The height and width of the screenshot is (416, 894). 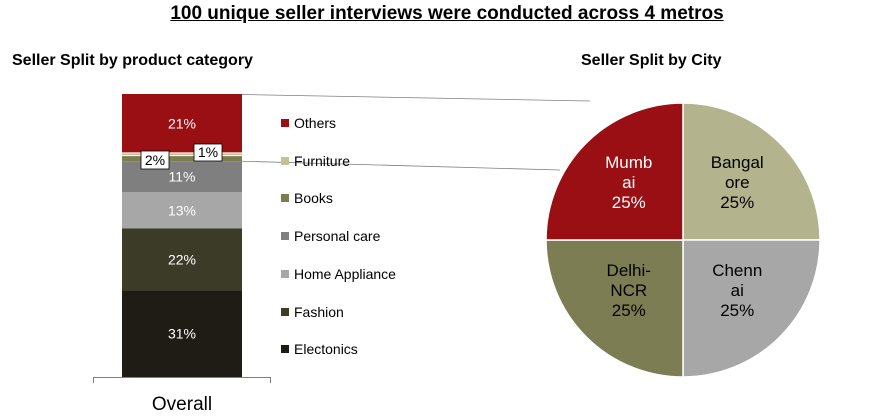 I want to click on bar-segment-fashion, so click(x=182, y=259).